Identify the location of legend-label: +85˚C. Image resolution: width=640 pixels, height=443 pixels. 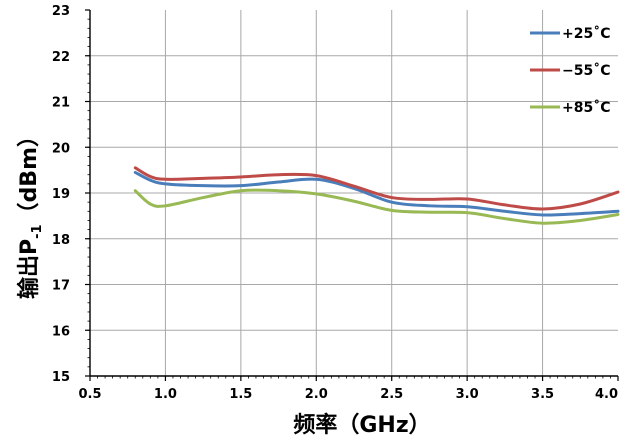
(586, 107).